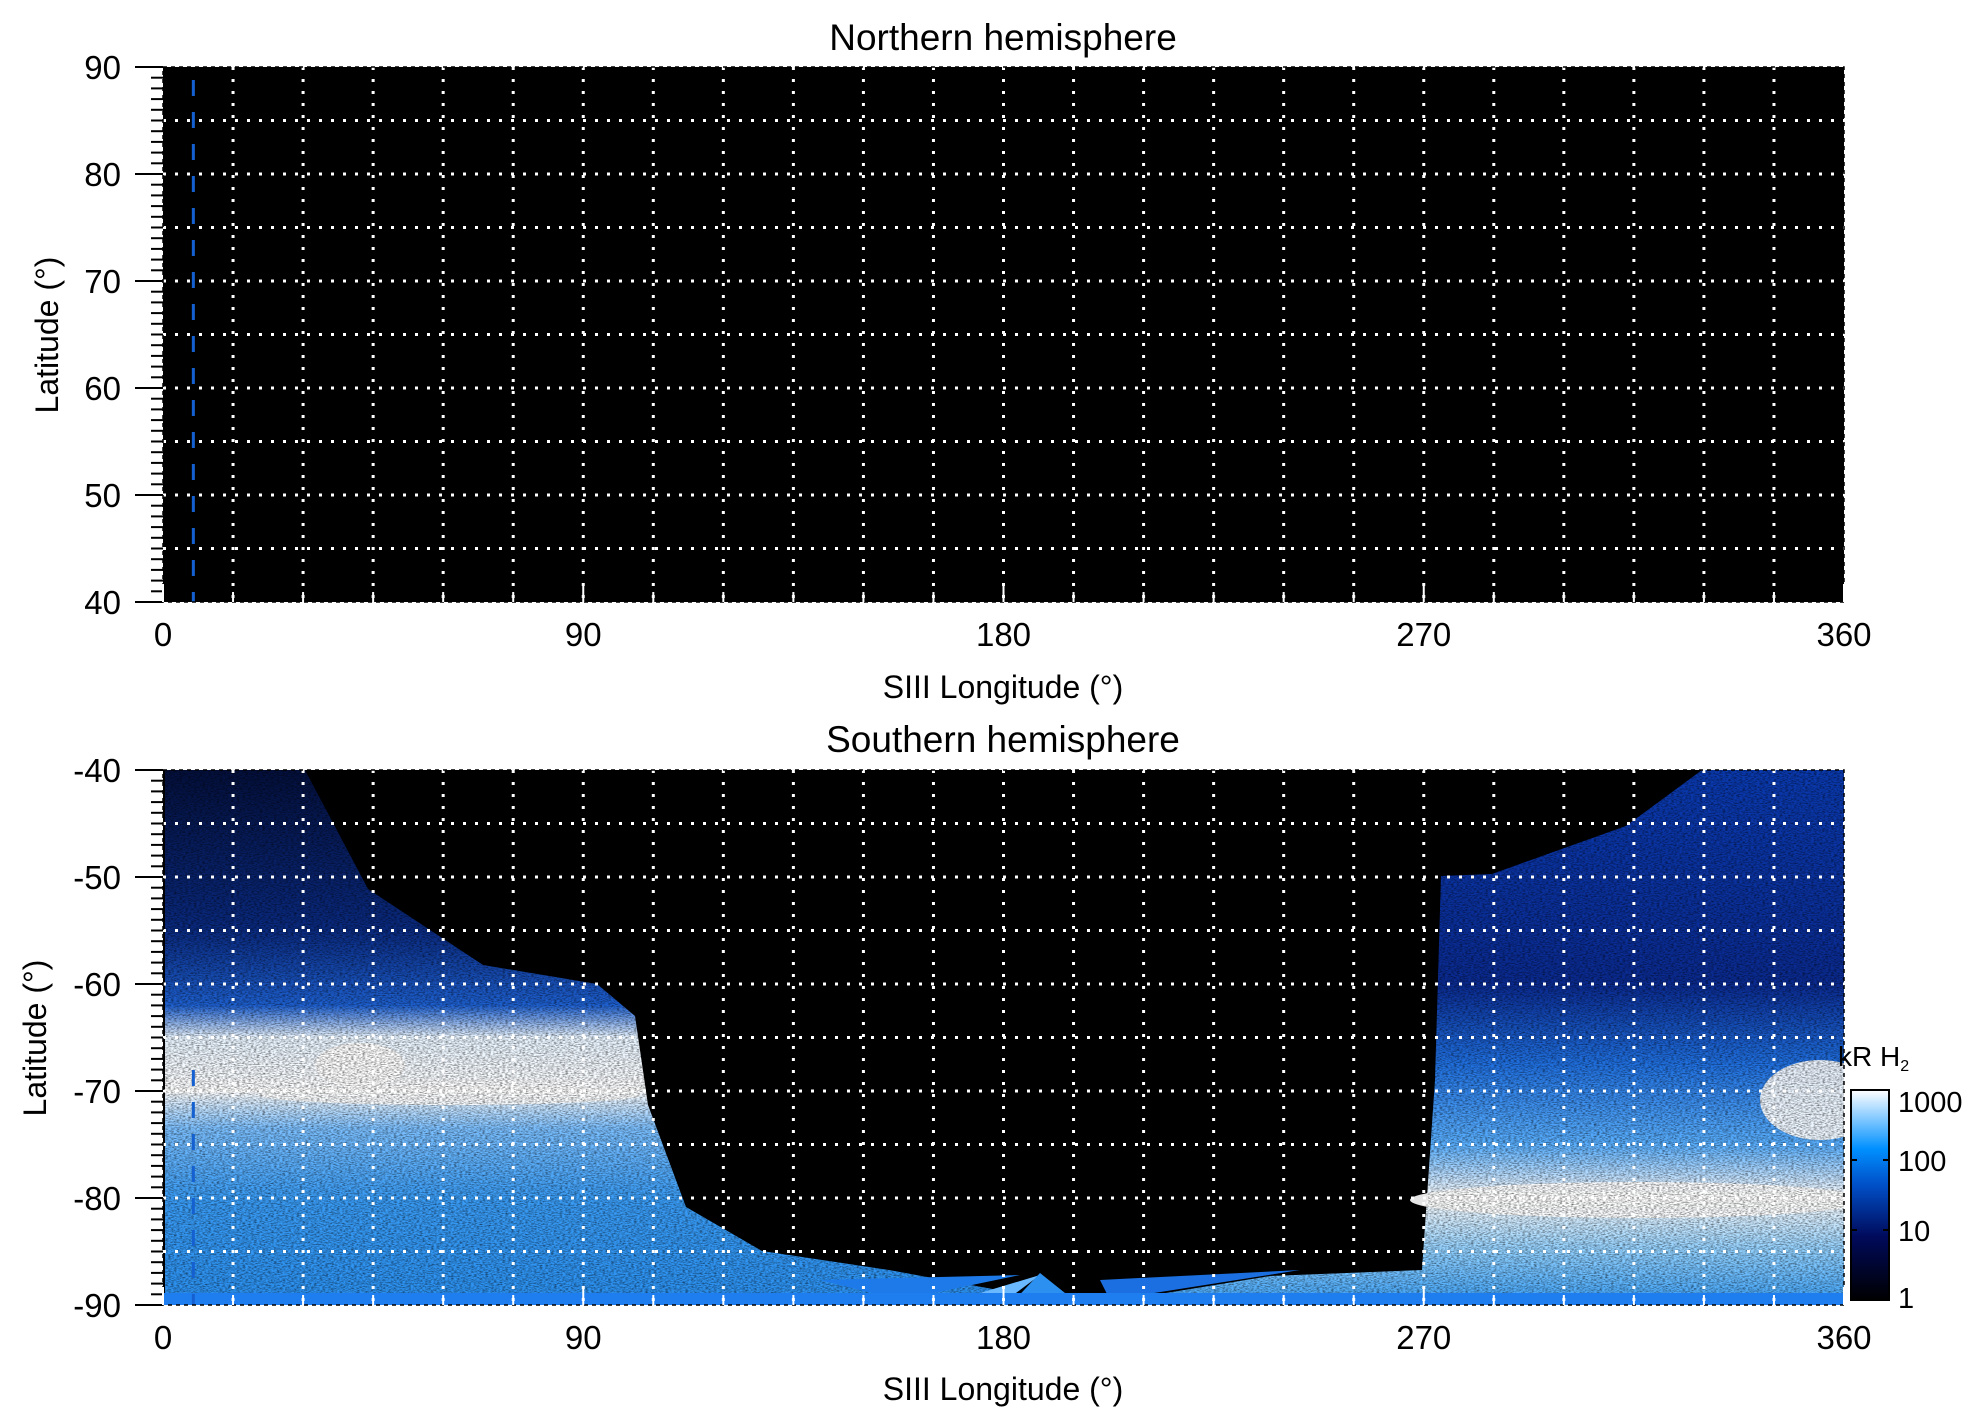 The image size is (1983, 1428). I want to click on colorbar-ticks: 1 10 100 1000, so click(1907, 1201).